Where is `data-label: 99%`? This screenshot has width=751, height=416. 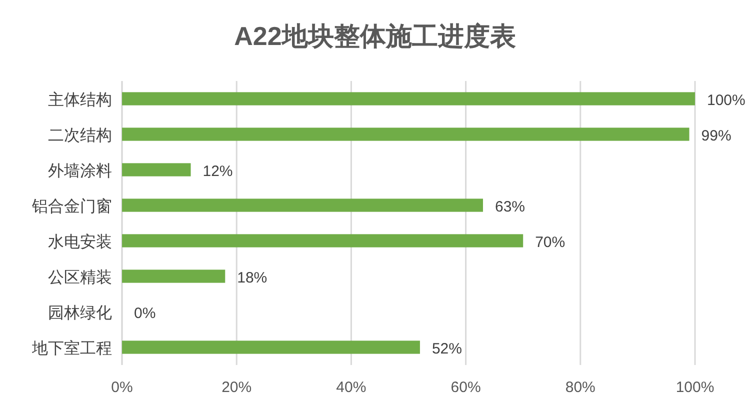 data-label: 99% is located at coordinates (716, 135).